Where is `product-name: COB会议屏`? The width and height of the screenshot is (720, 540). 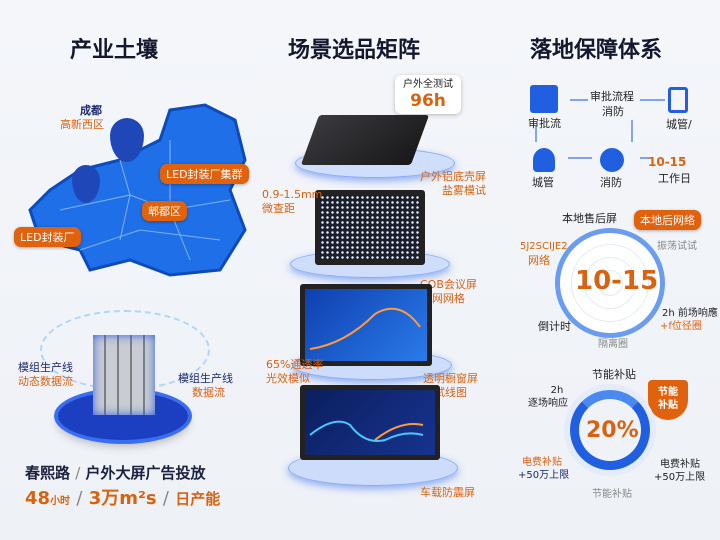 product-name: COB会议屏 is located at coordinates (448, 284).